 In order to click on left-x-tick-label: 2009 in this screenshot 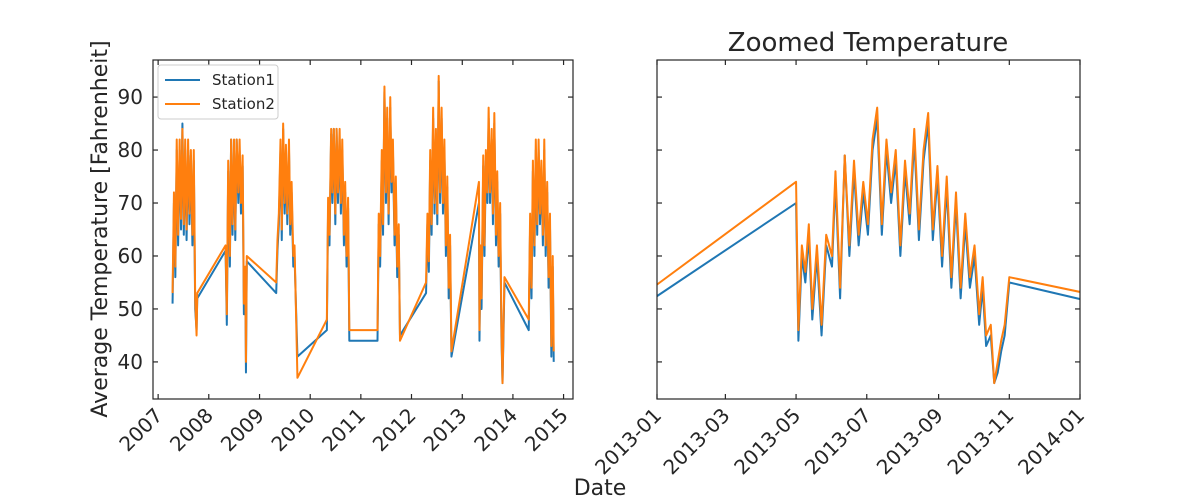, I will do `click(242, 429)`.